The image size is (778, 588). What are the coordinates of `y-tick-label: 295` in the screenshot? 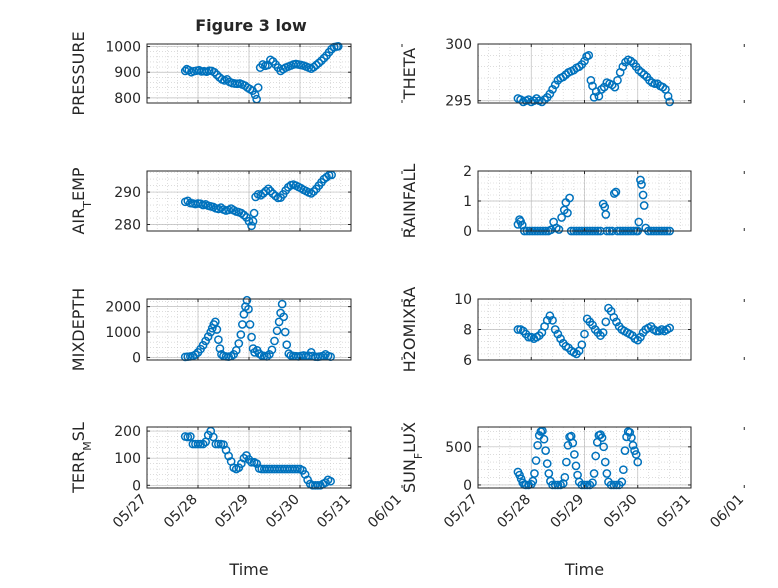 It's located at (458, 102).